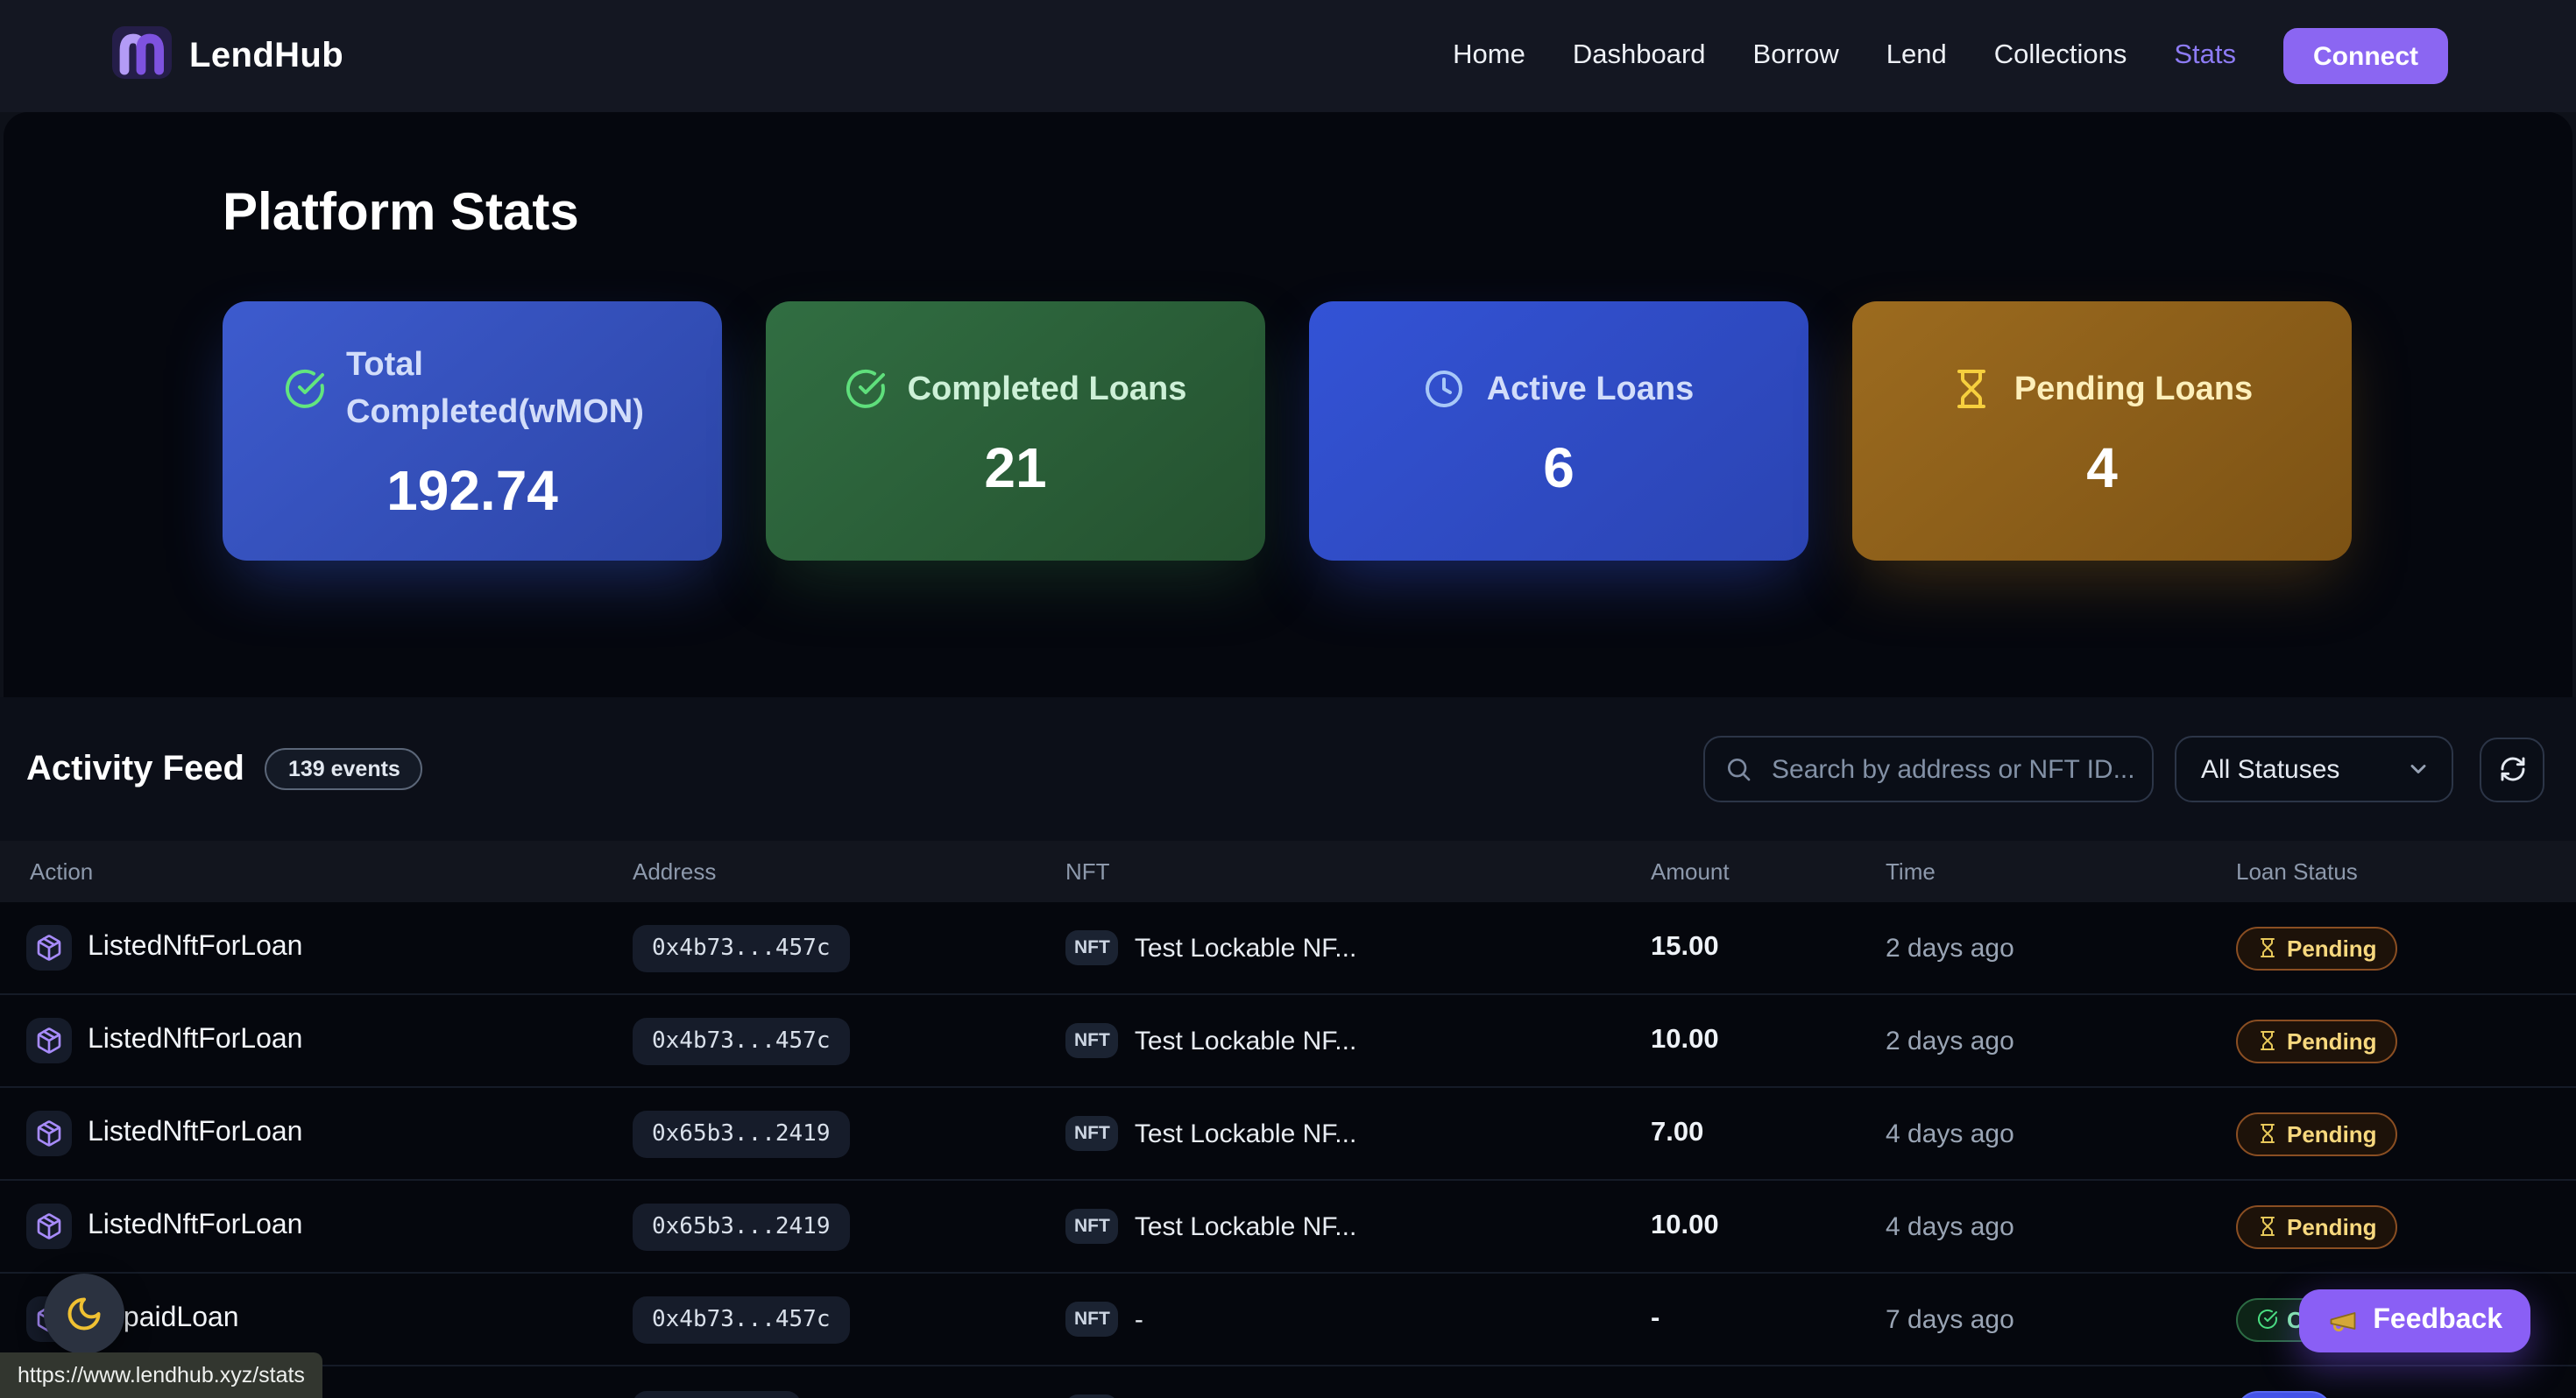 This screenshot has height=1398, width=2576. What do you see at coordinates (2205, 55) in the screenshot?
I see `nav-link-stats: Stats` at bounding box center [2205, 55].